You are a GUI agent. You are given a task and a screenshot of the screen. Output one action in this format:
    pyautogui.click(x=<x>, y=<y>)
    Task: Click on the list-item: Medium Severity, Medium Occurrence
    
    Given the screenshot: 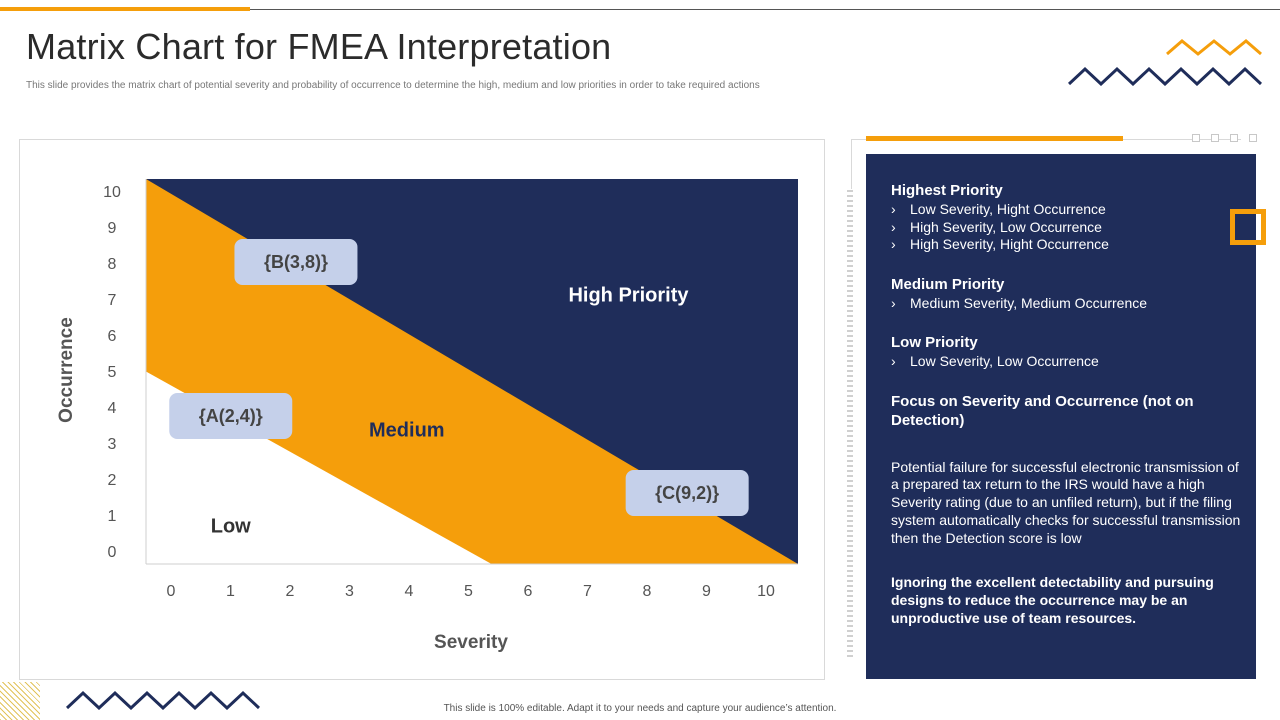 What is the action you would take?
    pyautogui.click(x=1066, y=304)
    